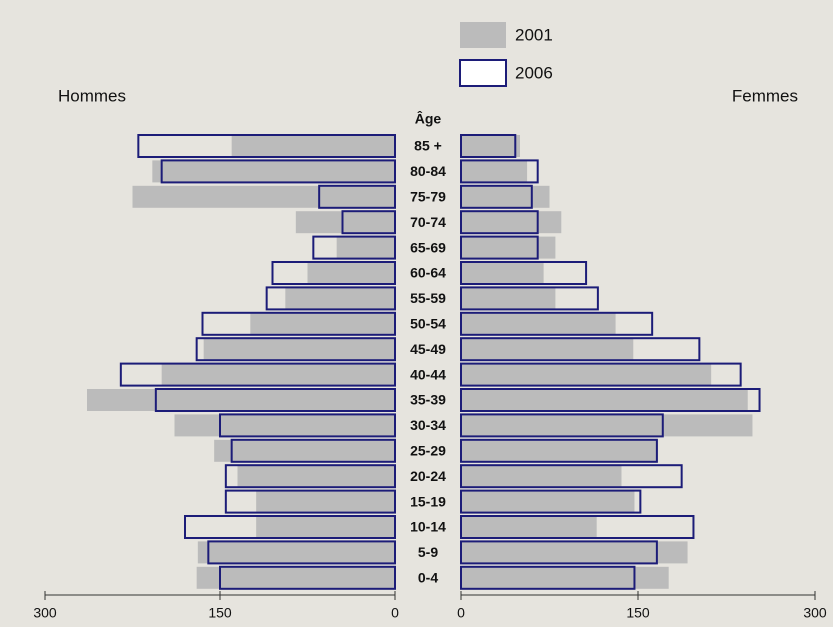 The image size is (833, 627). What do you see at coordinates (428, 146) in the screenshot?
I see `category-label: 85 +` at bounding box center [428, 146].